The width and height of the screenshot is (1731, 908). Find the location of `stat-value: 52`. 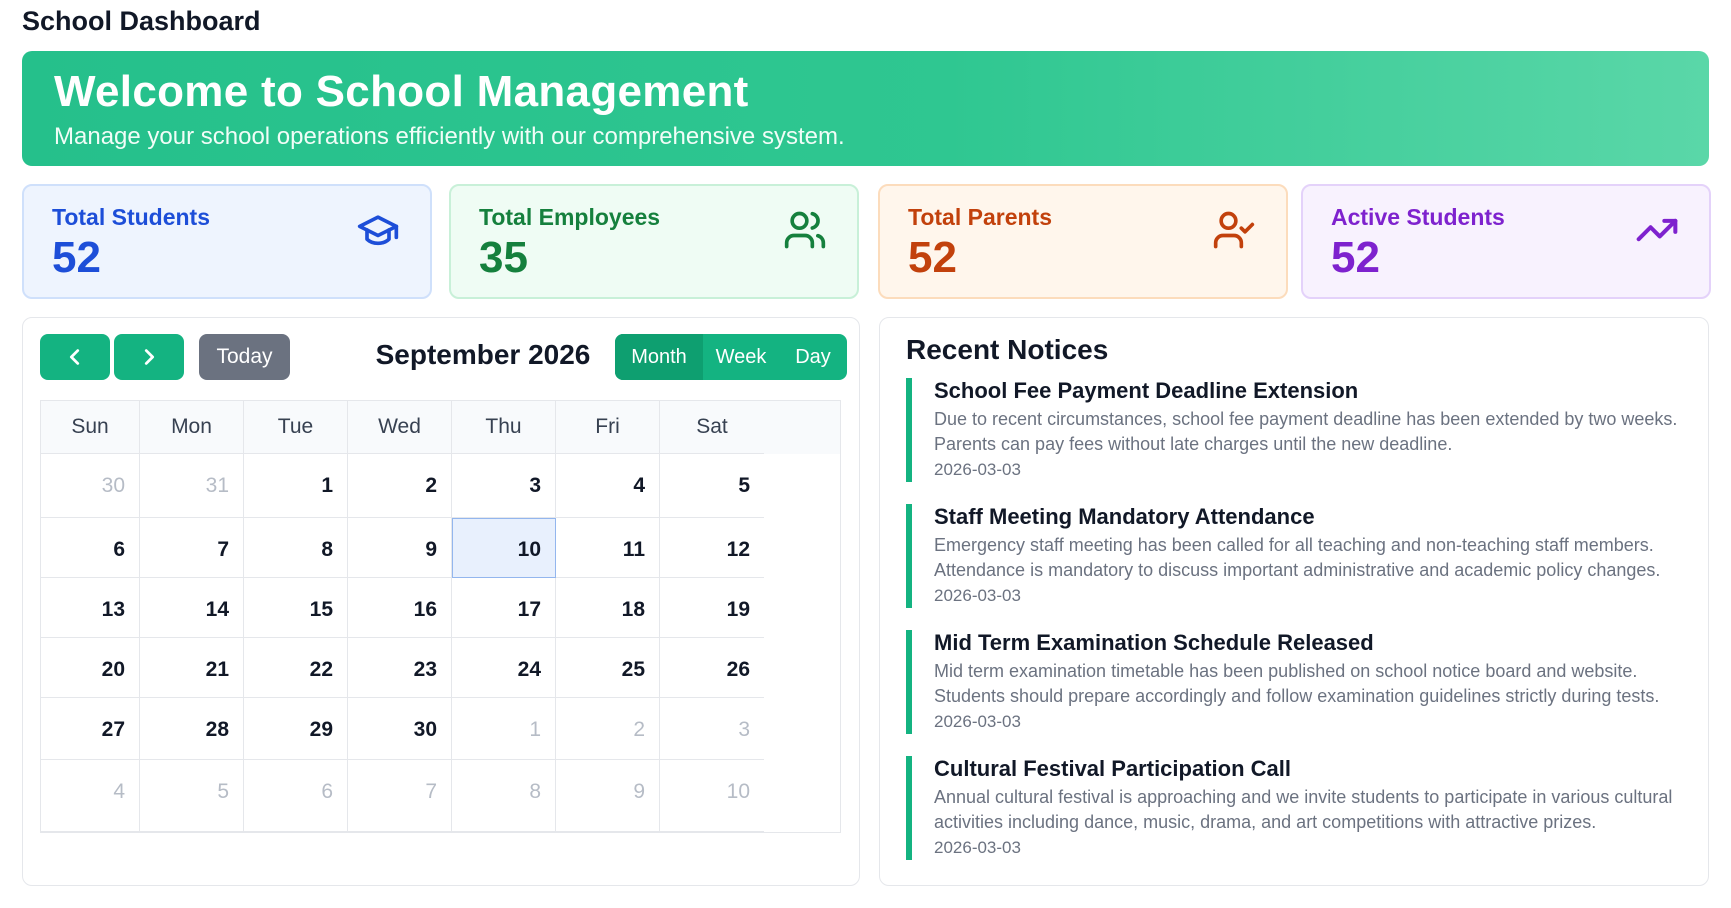

stat-value: 52 is located at coordinates (932, 257).